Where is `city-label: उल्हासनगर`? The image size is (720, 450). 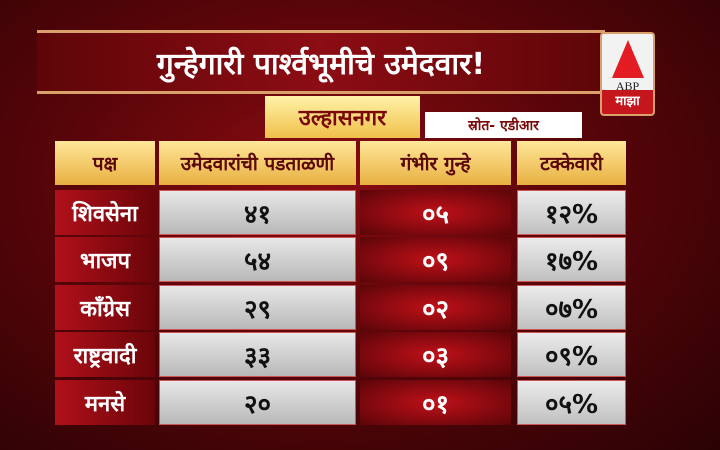
city-label: उल्हासनगर is located at coordinates (342, 117).